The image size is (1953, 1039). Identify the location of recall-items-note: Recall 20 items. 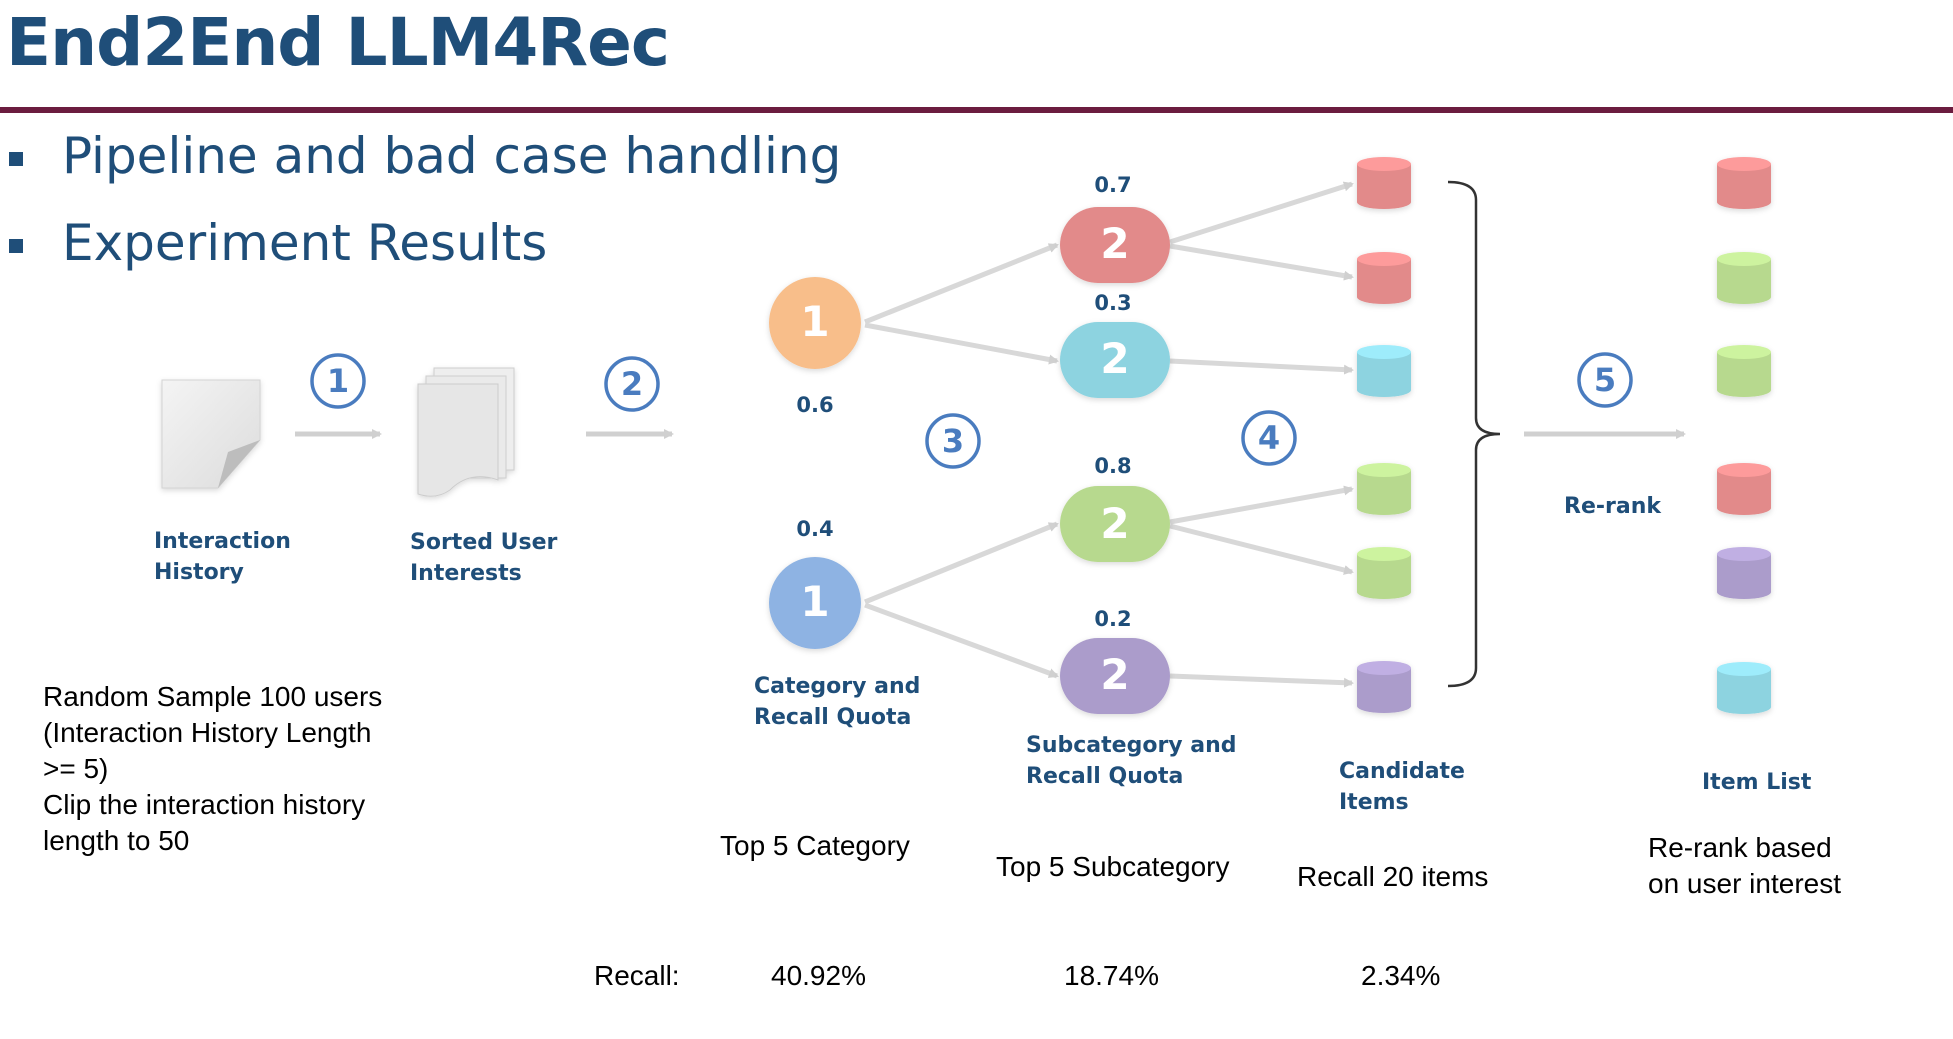
(1393, 876).